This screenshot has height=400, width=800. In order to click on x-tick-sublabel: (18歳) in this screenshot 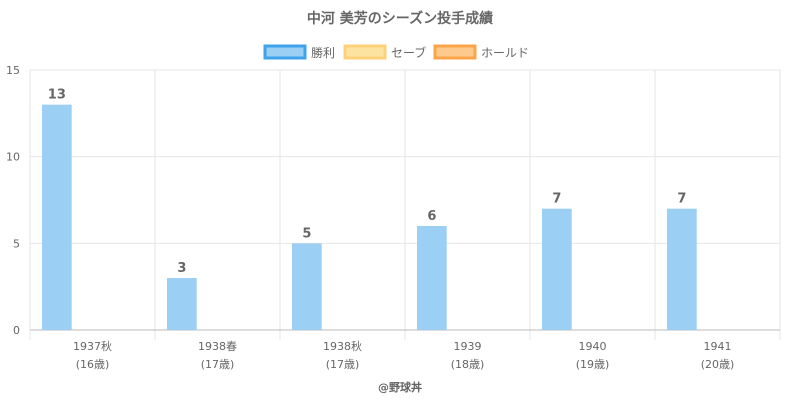, I will do `click(468, 364)`.